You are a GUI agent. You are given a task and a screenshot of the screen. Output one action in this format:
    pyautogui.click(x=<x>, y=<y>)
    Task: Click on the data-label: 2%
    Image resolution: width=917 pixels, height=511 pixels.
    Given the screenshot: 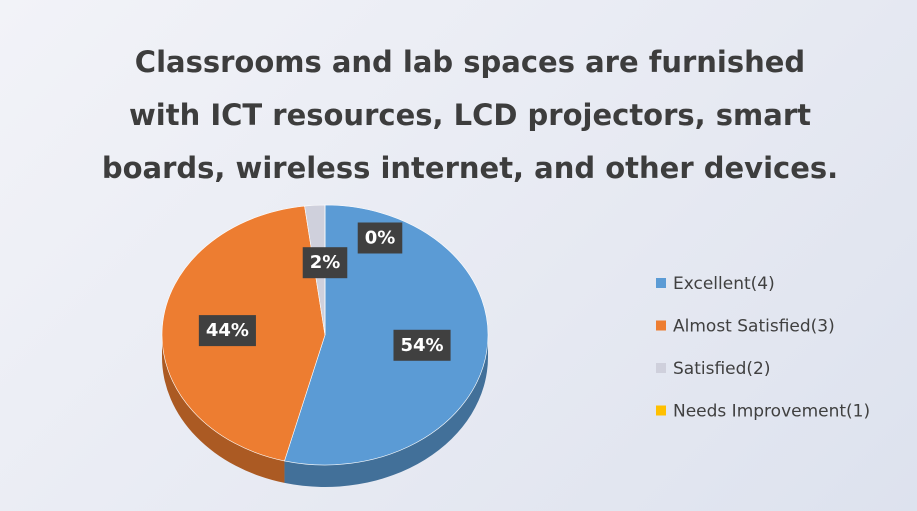 What is the action you would take?
    pyautogui.click(x=325, y=263)
    